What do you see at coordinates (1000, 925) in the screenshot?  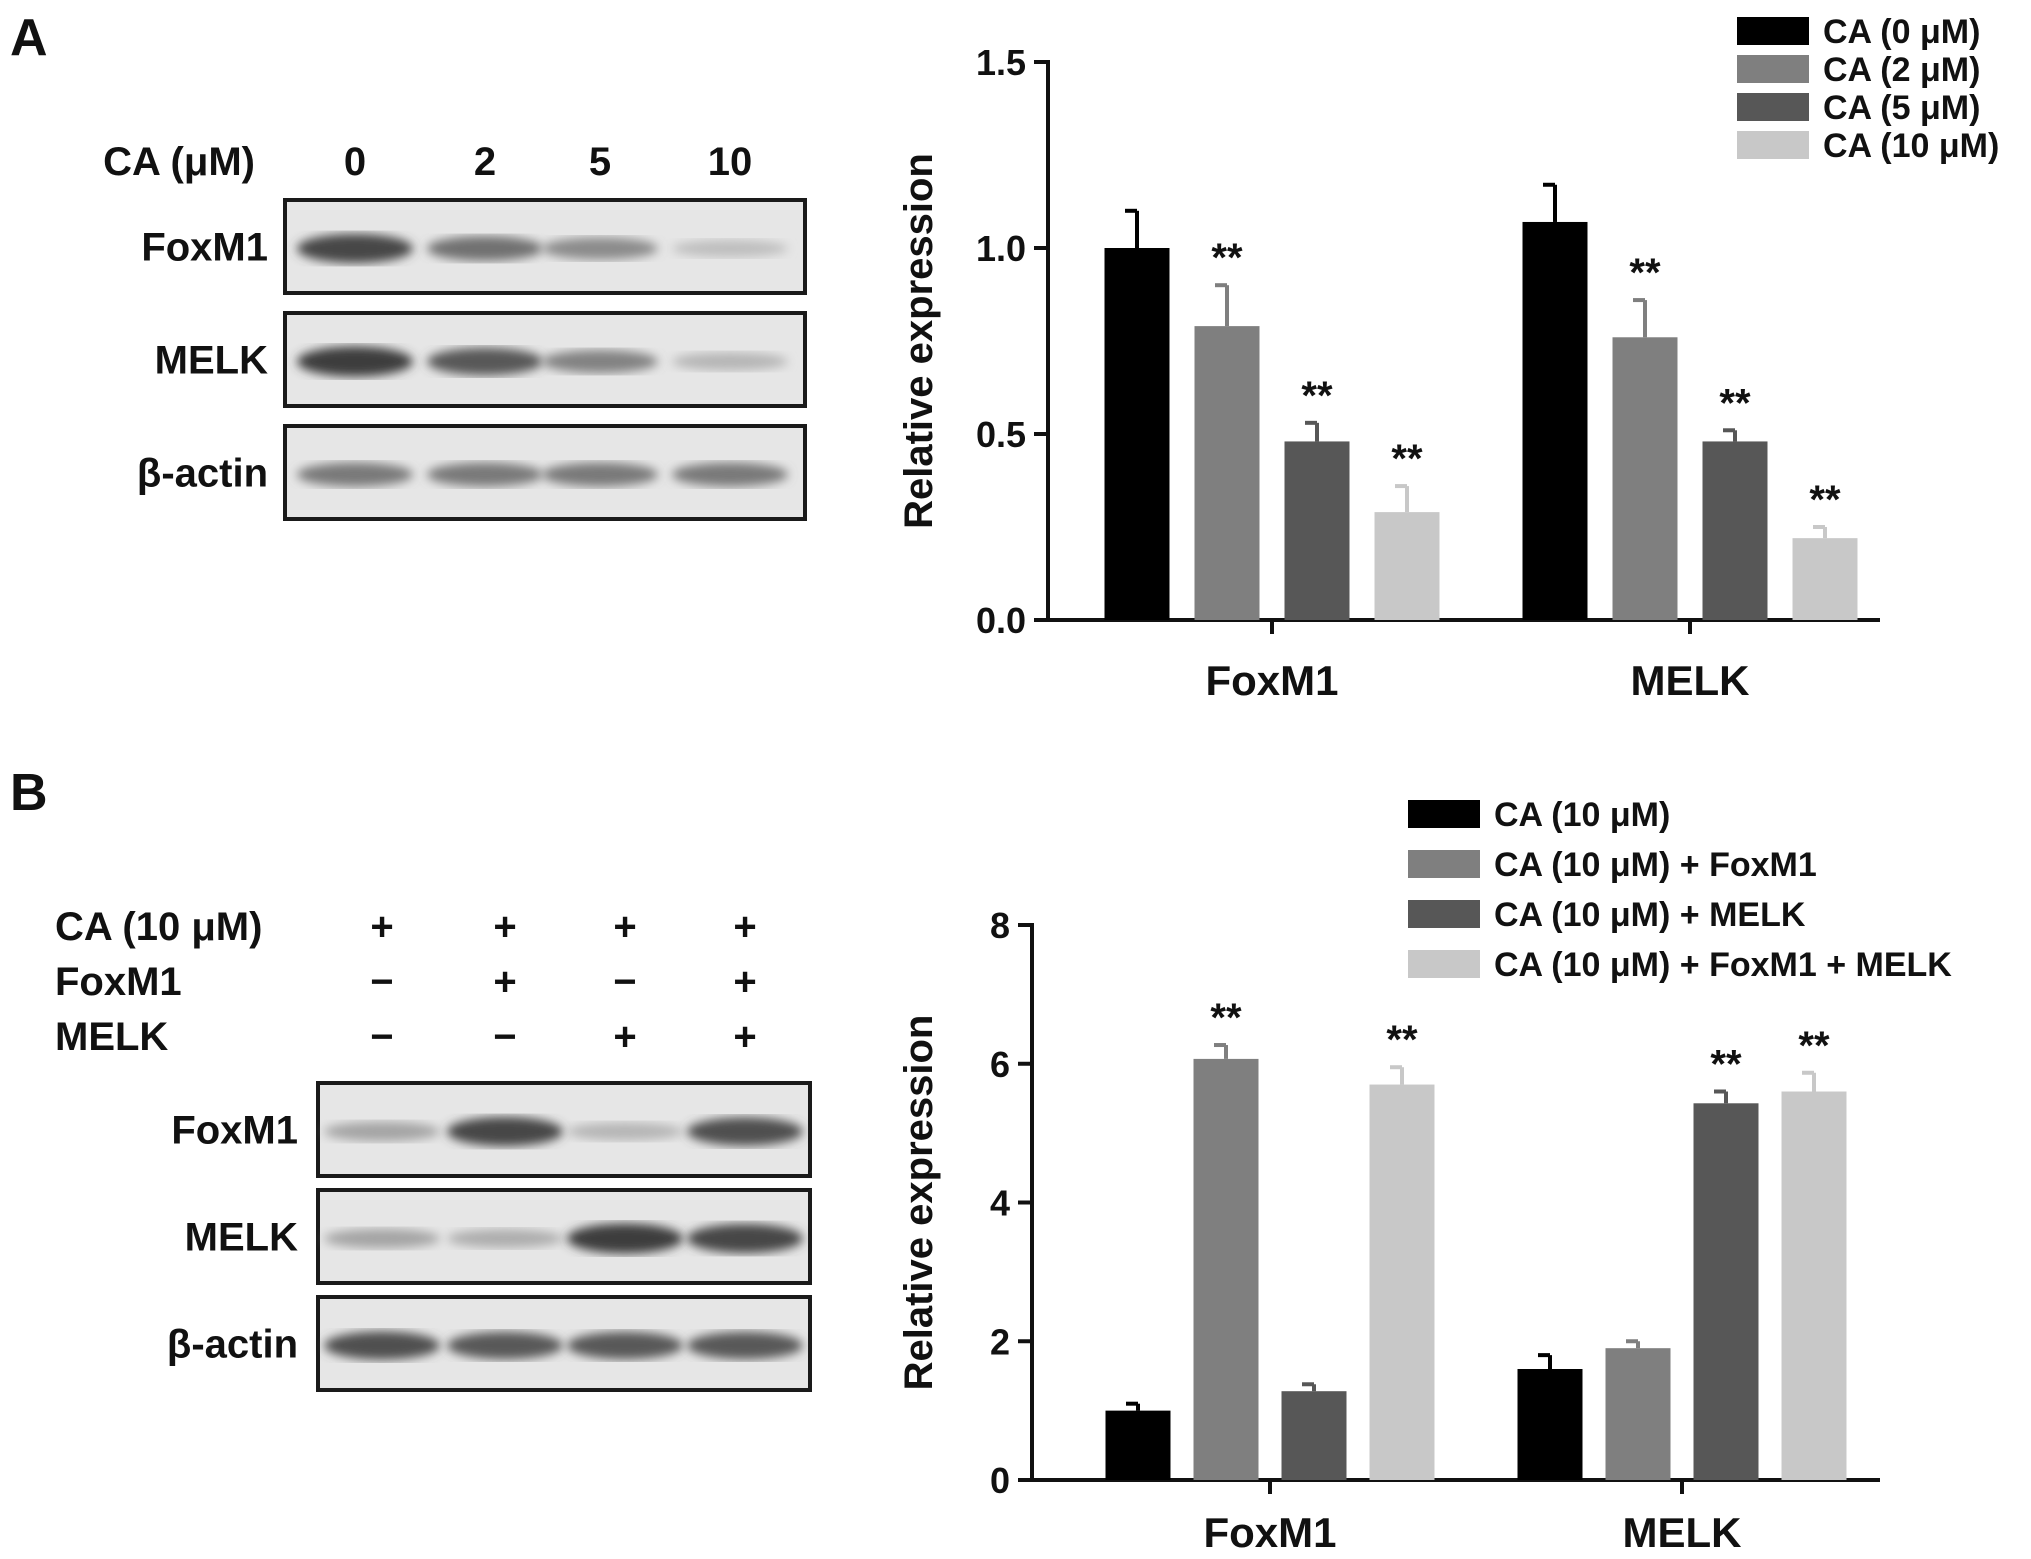 I see `y-tick-label: 8` at bounding box center [1000, 925].